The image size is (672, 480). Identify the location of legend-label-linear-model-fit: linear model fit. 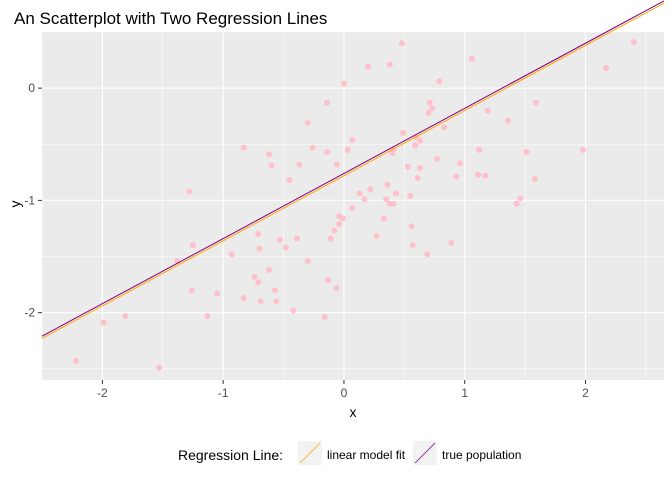
(366, 455).